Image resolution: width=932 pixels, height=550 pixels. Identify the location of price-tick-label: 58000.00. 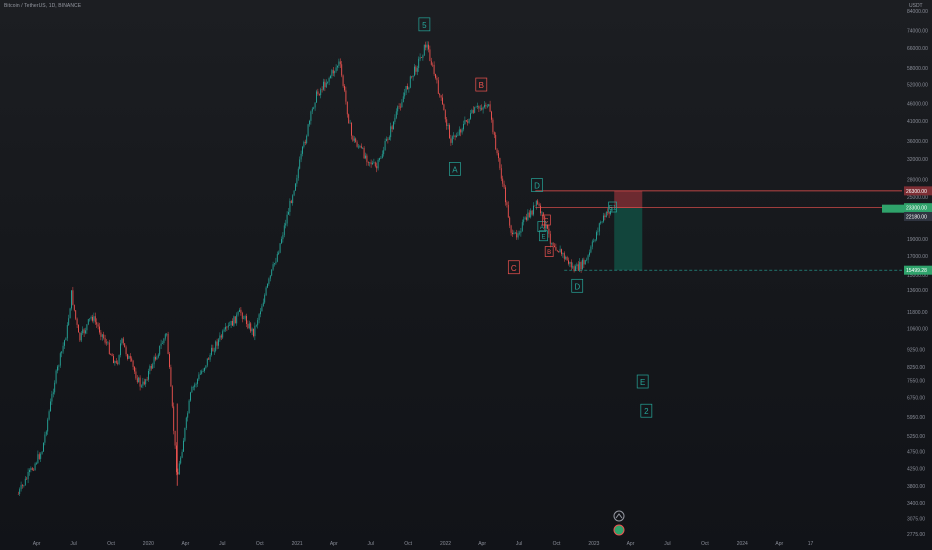
(917, 69).